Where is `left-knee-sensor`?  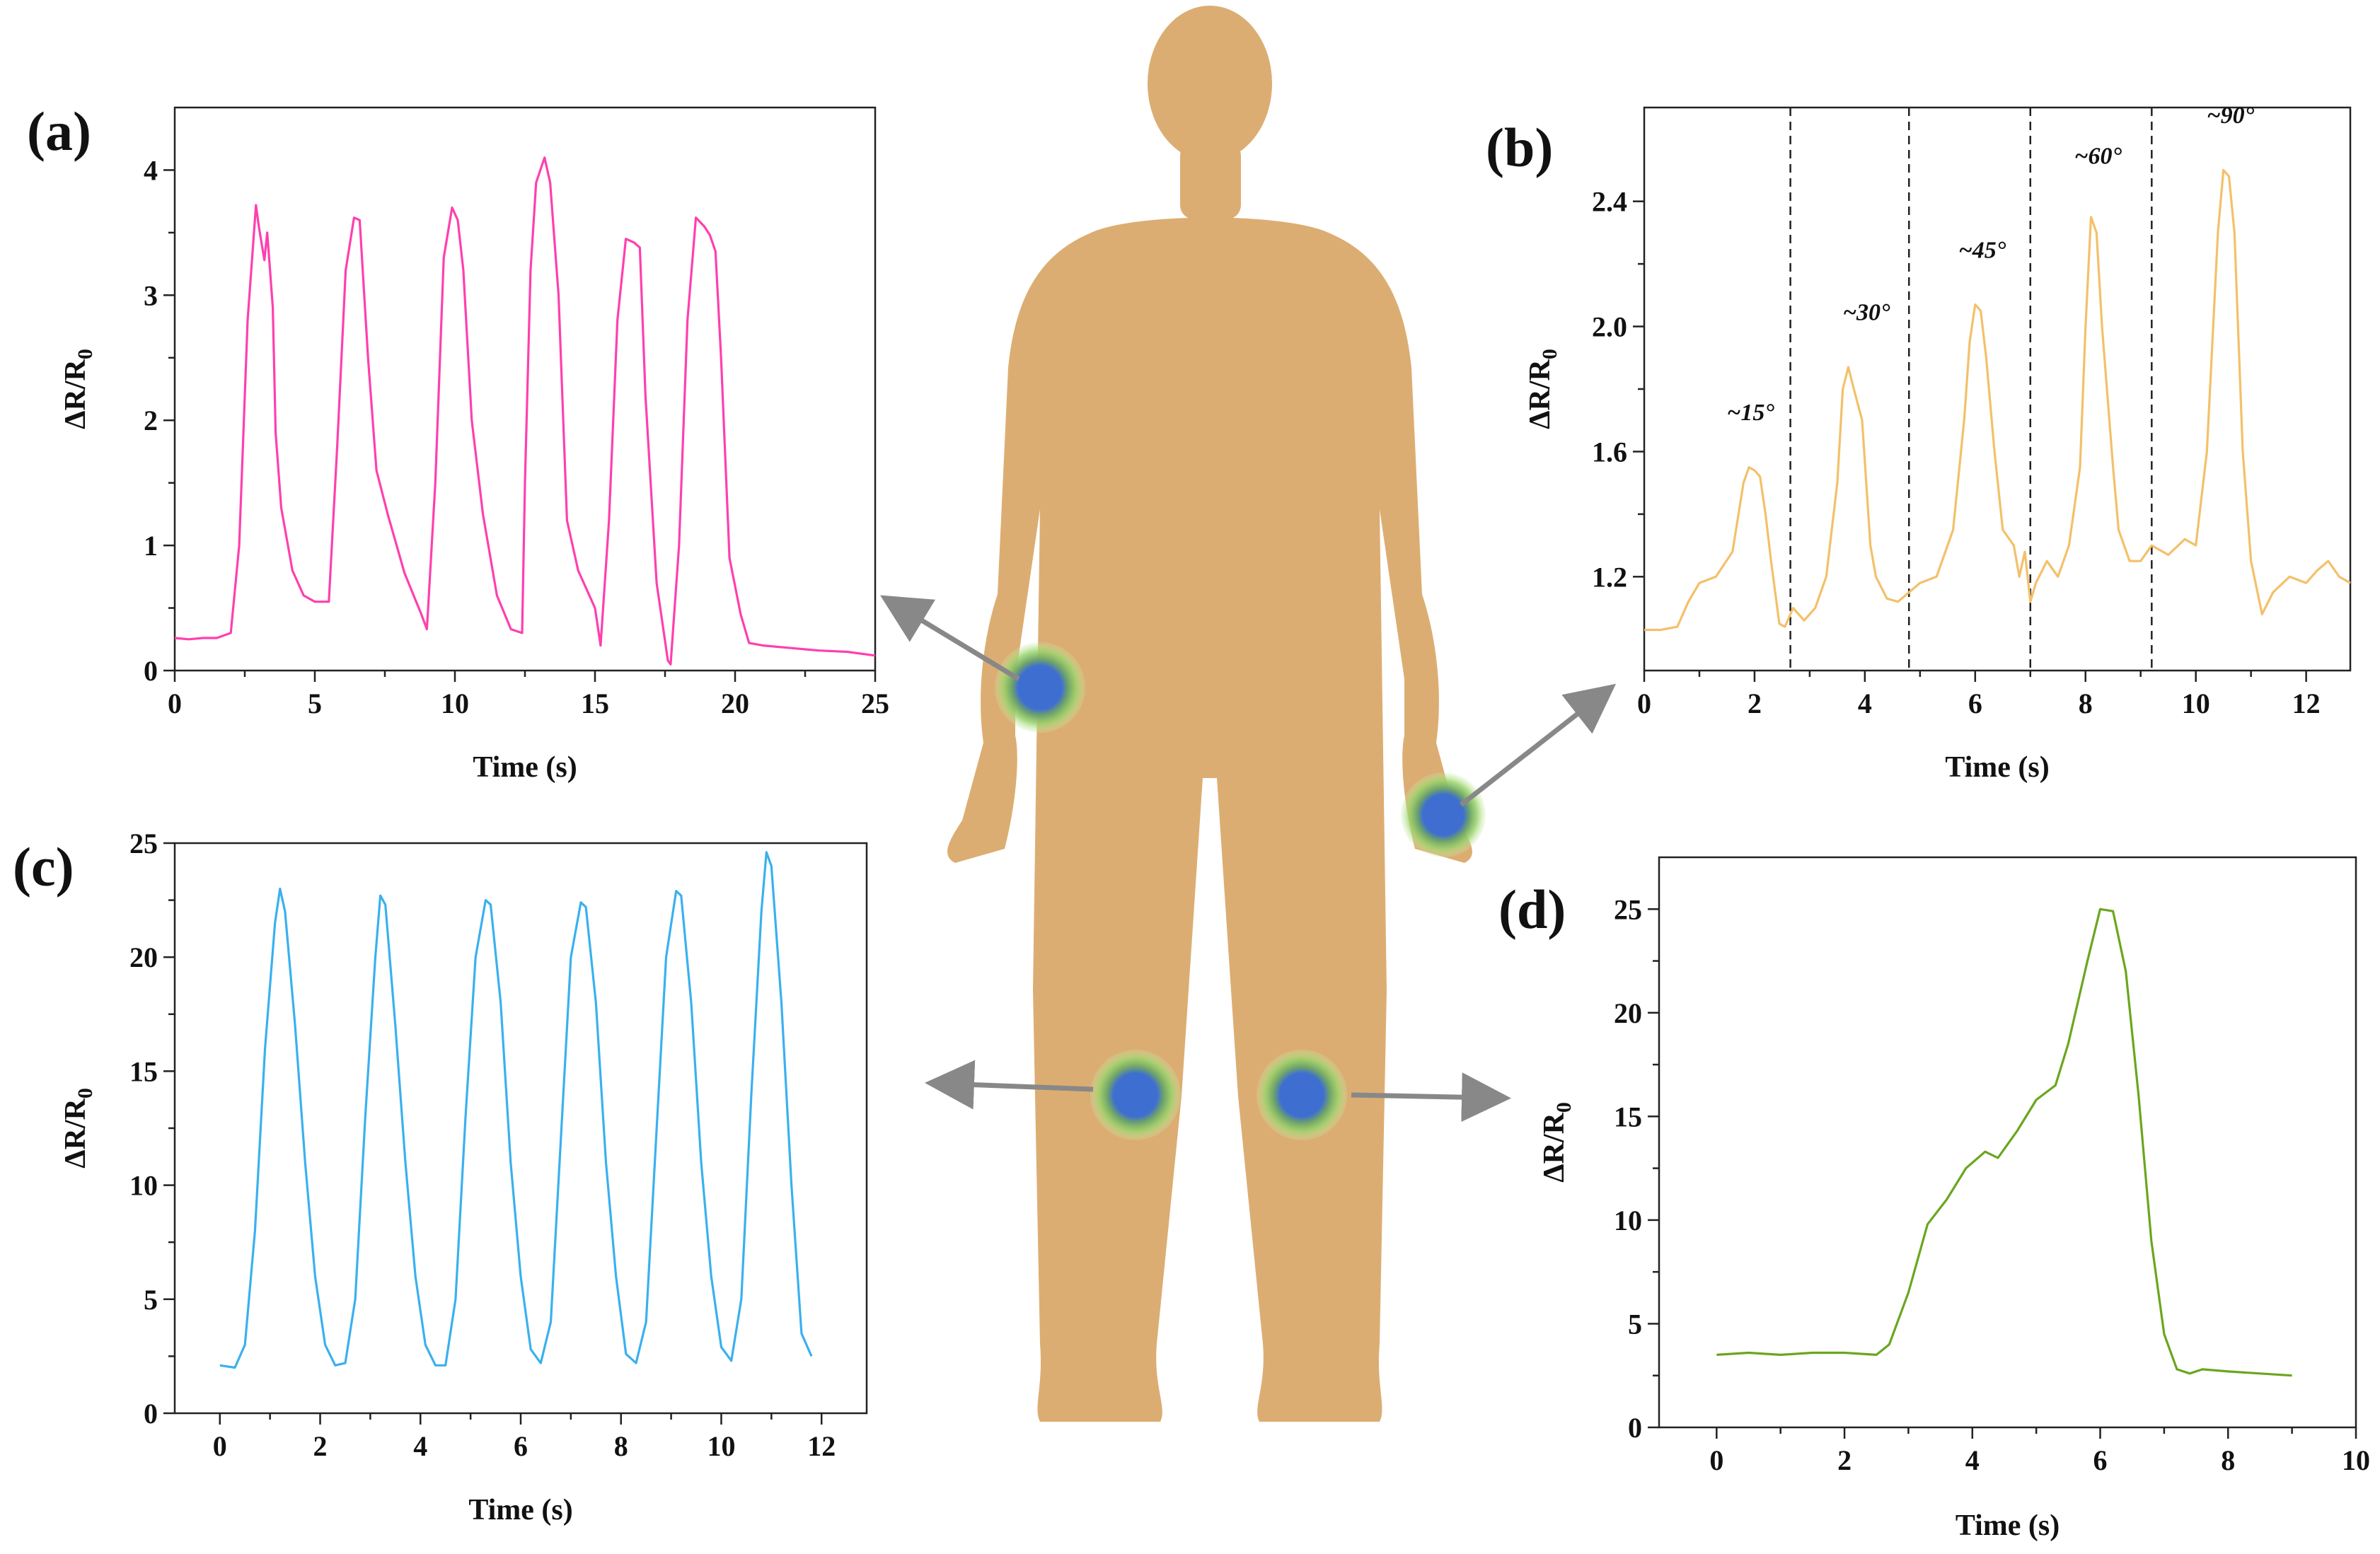 left-knee-sensor is located at coordinates (1135, 1095).